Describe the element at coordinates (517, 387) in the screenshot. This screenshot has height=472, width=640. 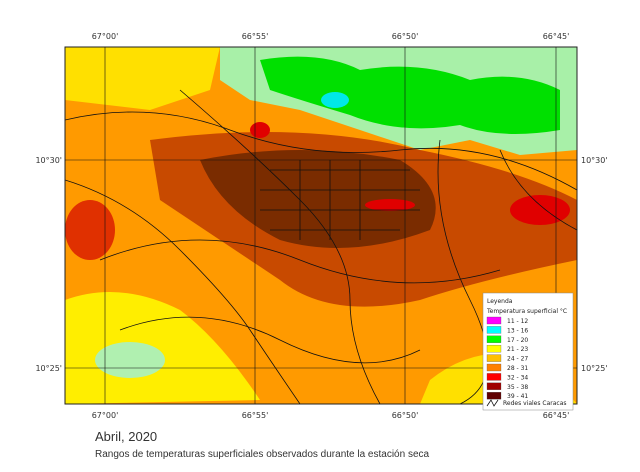
I see `legend-label: 35 - 38` at that location.